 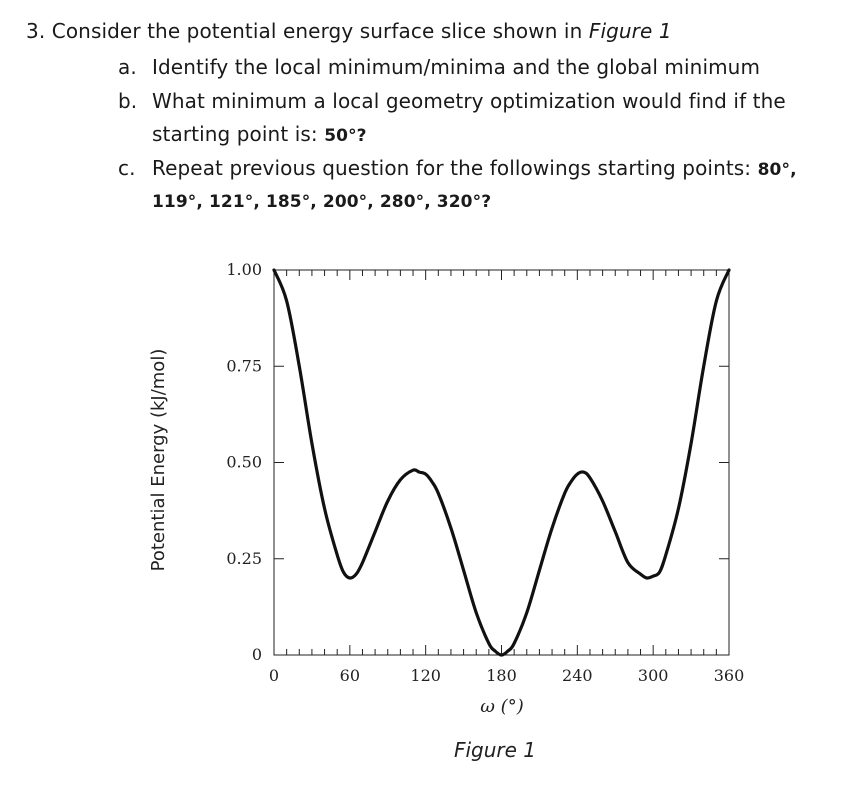 What do you see at coordinates (127, 67) in the screenshot?
I see `part-a-marker: a.` at bounding box center [127, 67].